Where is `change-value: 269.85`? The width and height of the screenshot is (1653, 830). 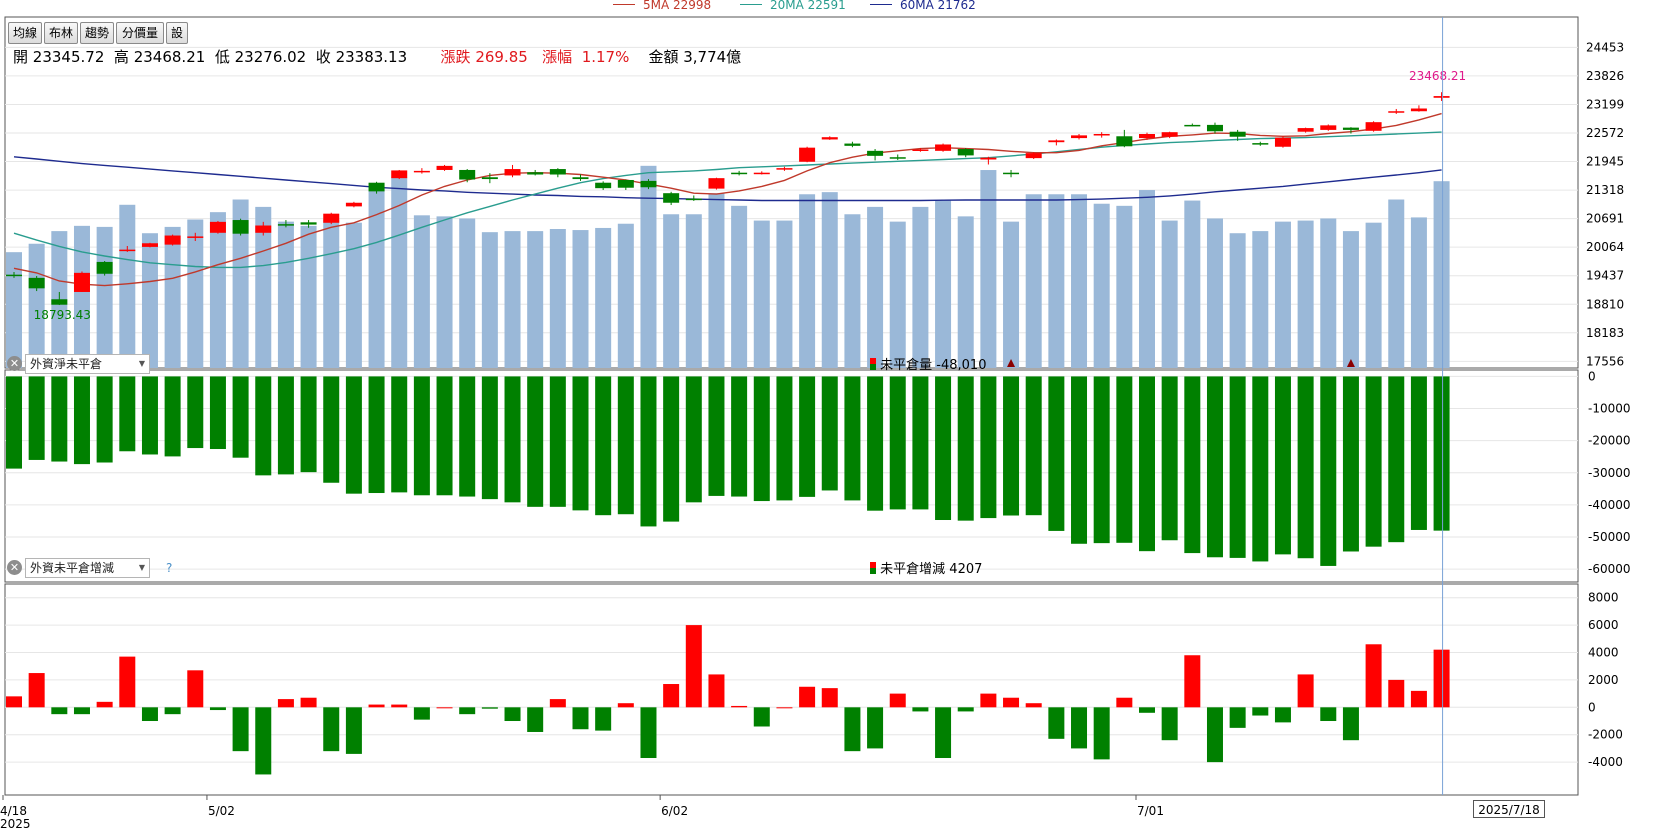 change-value: 269.85 is located at coordinates (501, 57).